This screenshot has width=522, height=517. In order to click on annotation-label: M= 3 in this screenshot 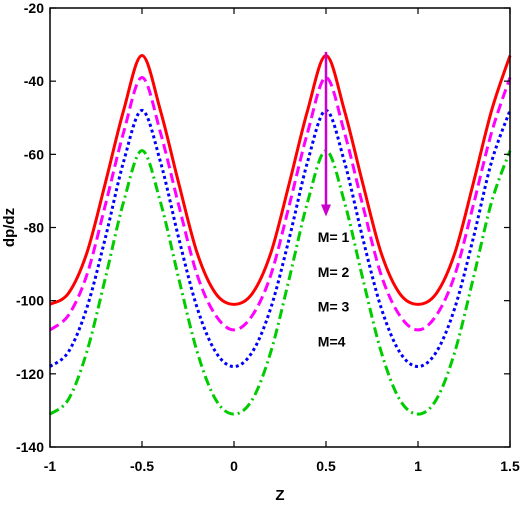, I will do `click(334, 307)`.